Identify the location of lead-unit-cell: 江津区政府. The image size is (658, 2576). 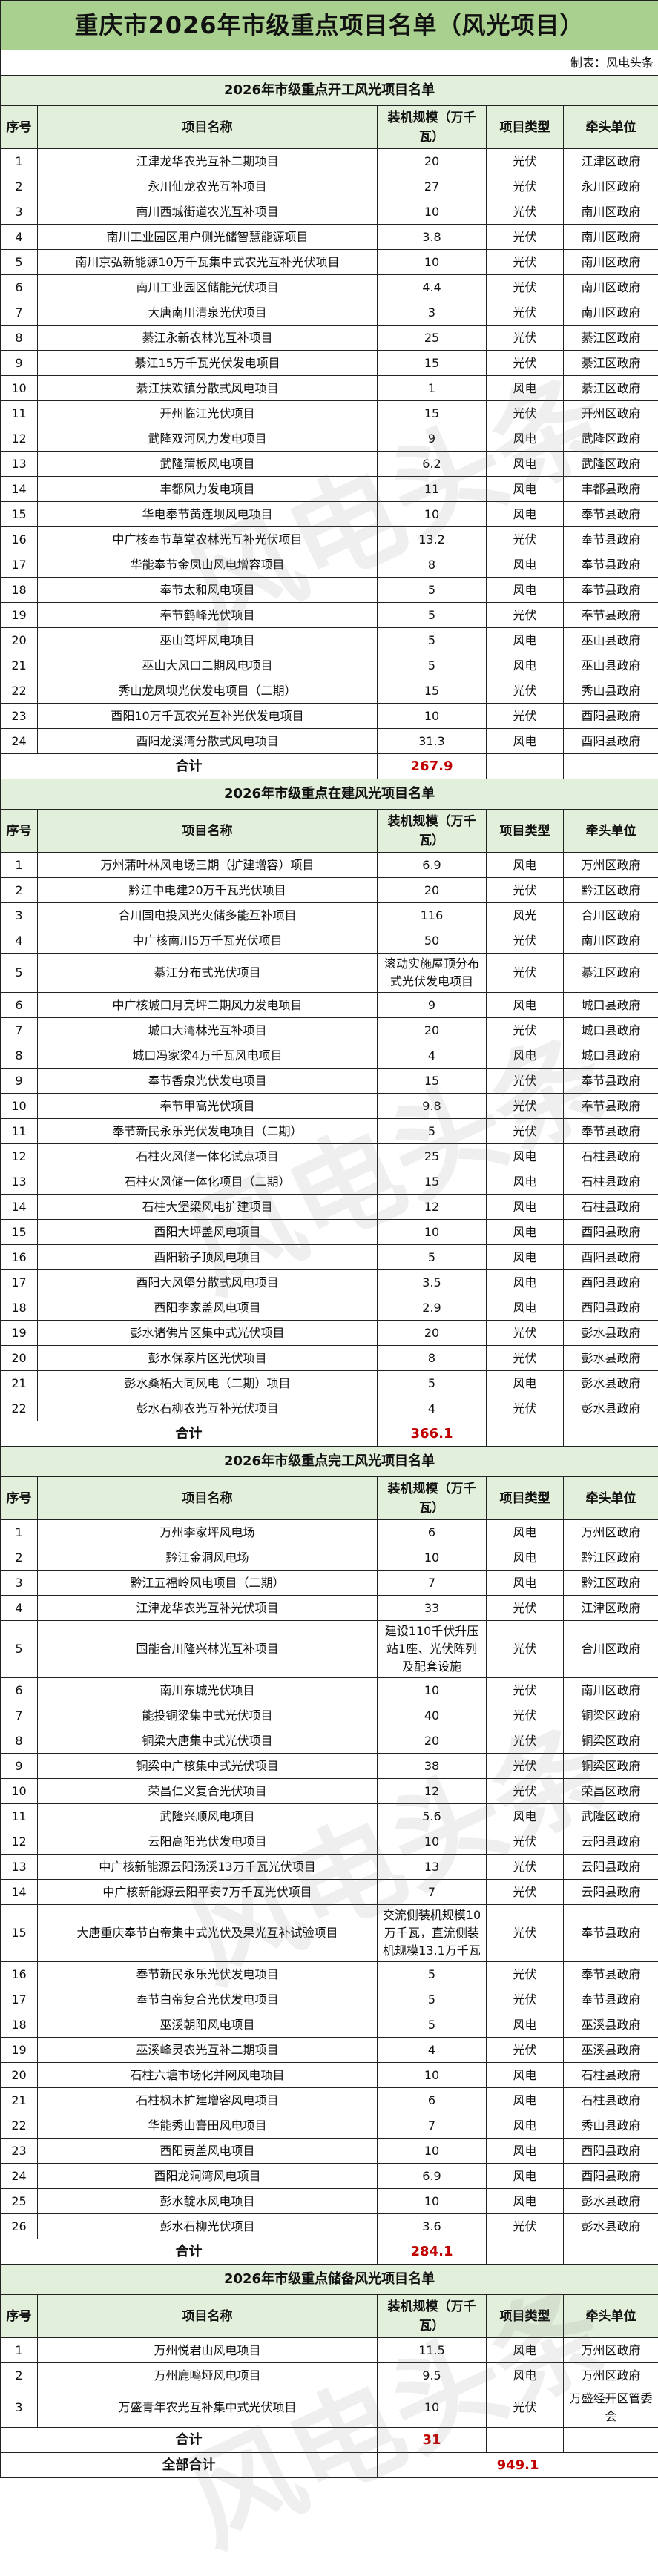
(611, 1608).